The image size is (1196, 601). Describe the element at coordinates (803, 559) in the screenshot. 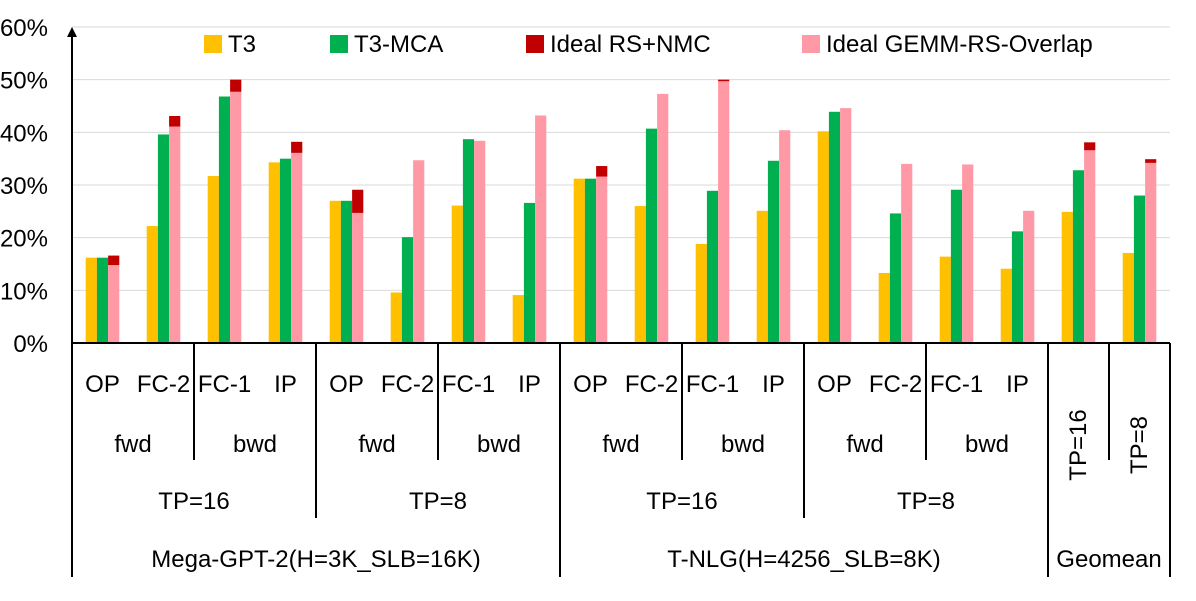

I see `model-label: T-NLG(H=4256_SLB=8K)` at that location.